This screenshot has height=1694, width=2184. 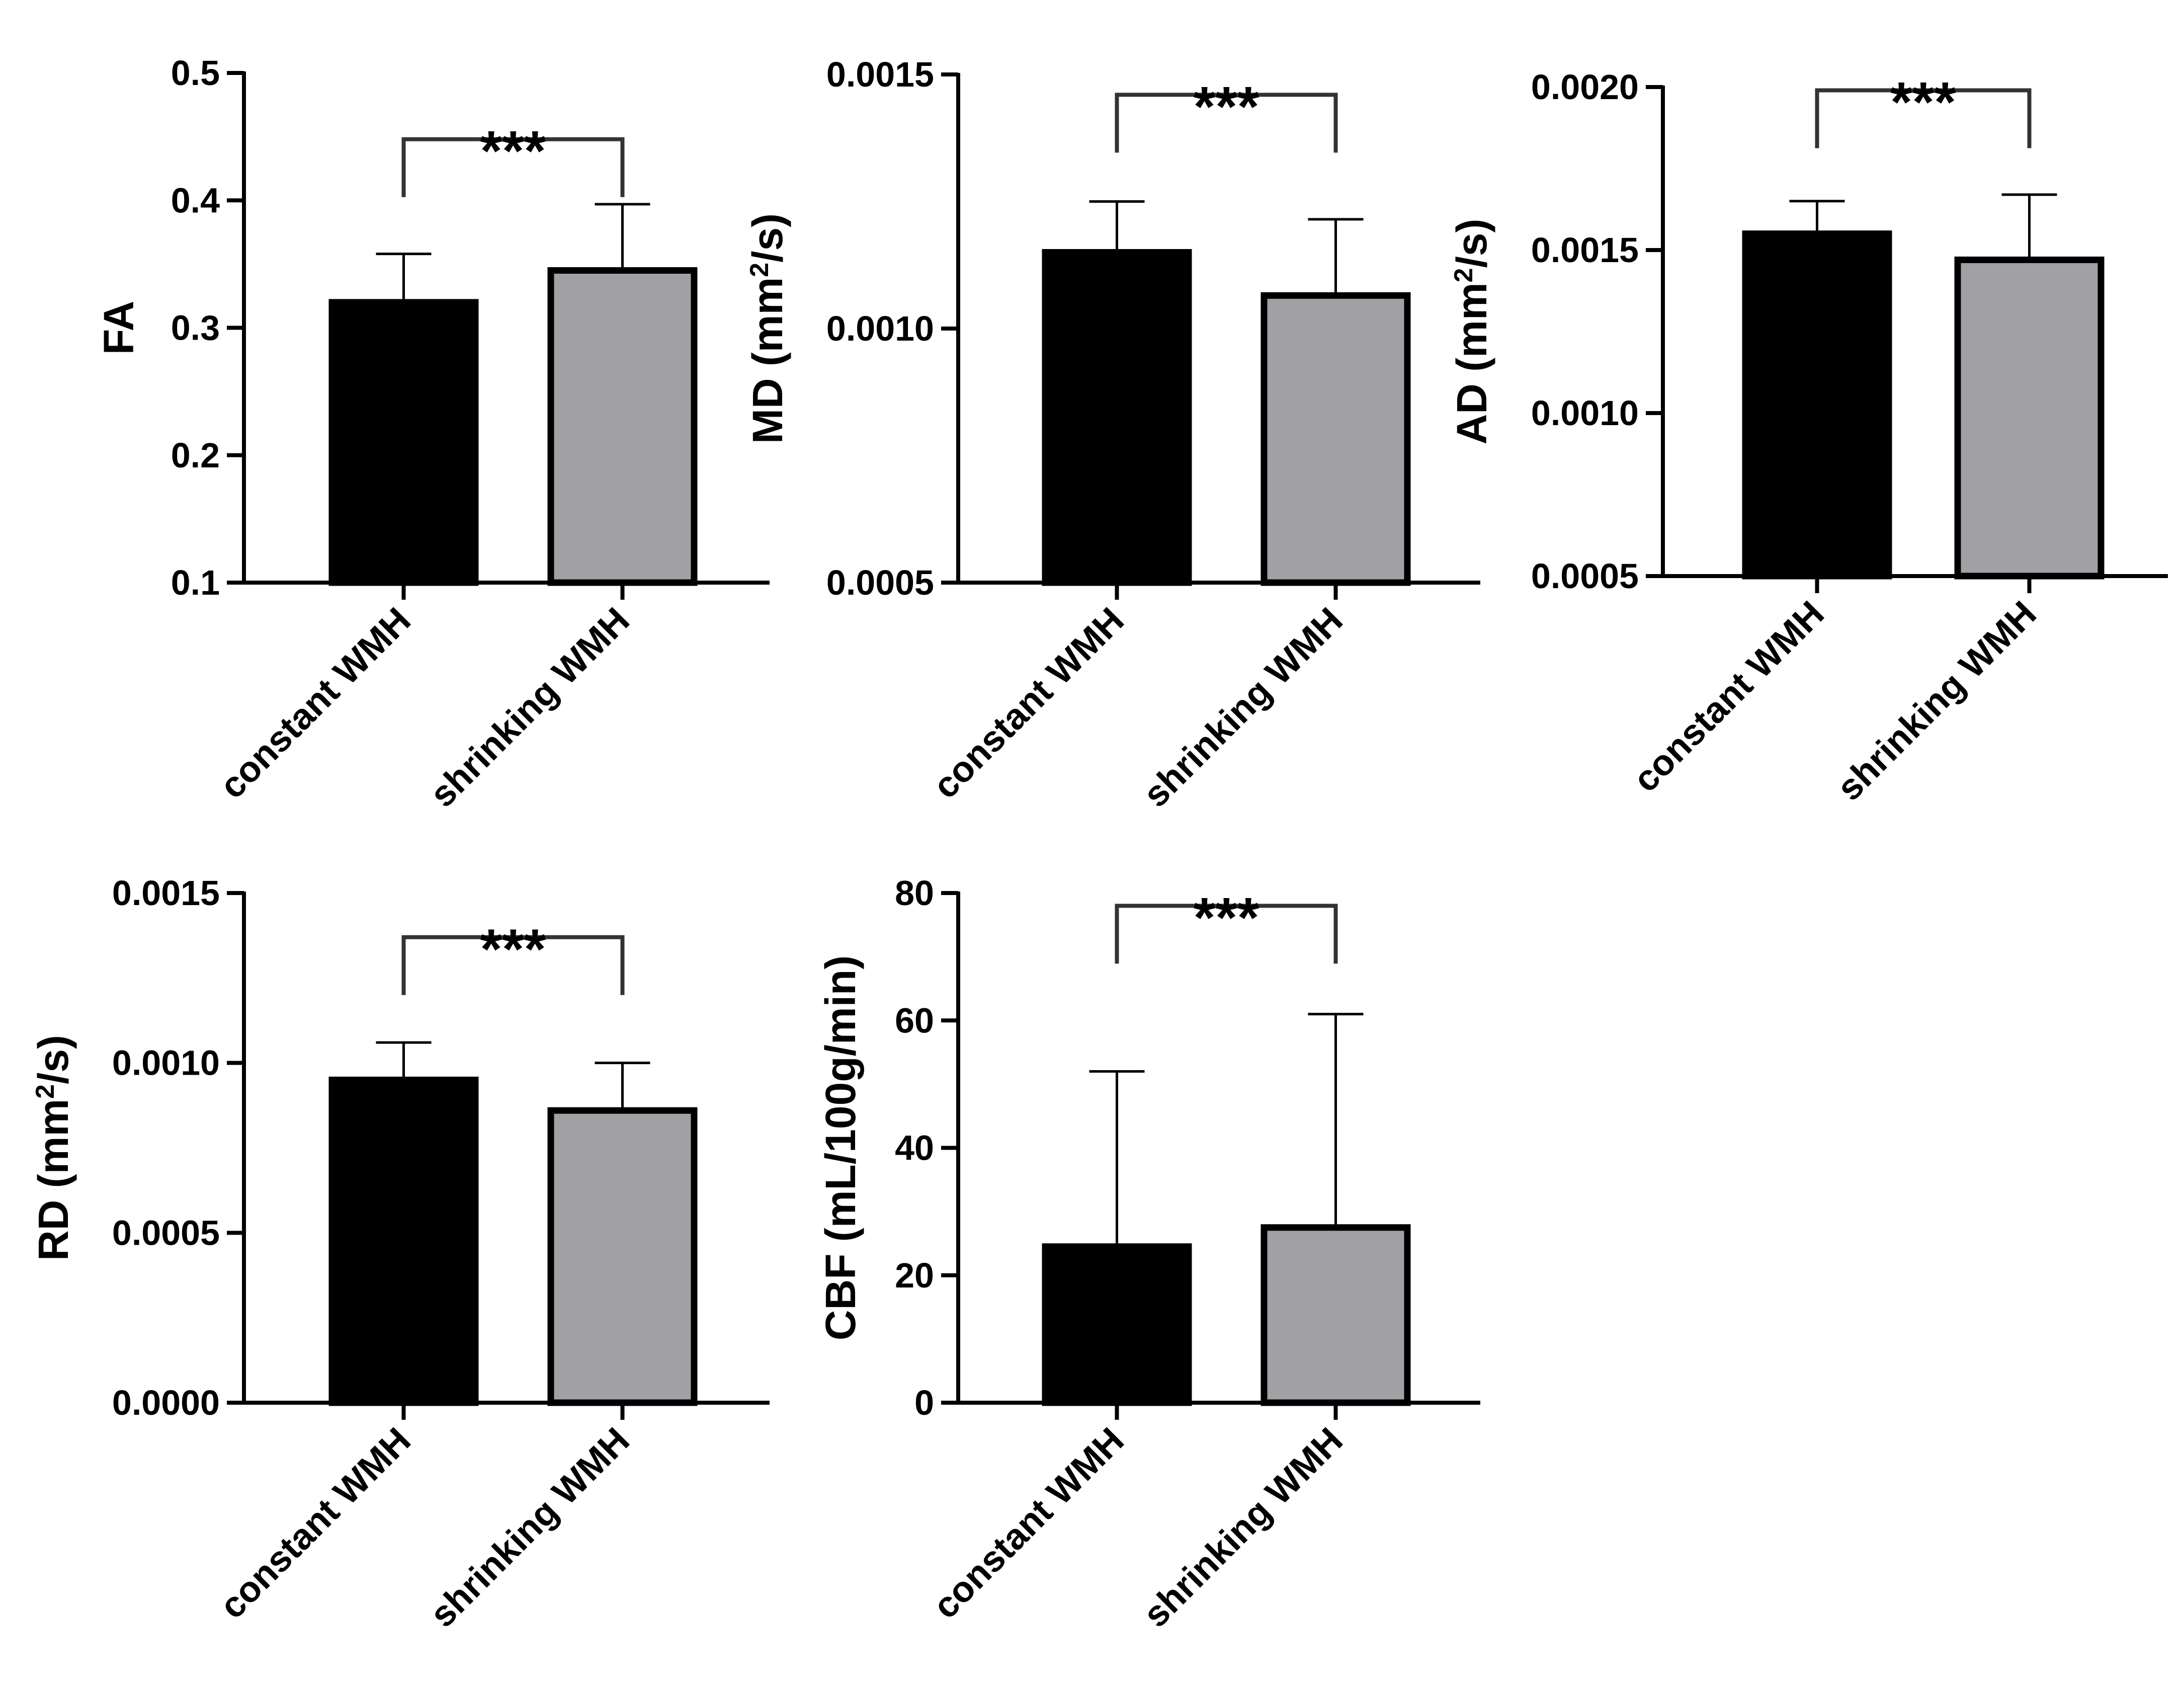 What do you see at coordinates (195, 582) in the screenshot?
I see `y-tick-label: 0.1` at bounding box center [195, 582].